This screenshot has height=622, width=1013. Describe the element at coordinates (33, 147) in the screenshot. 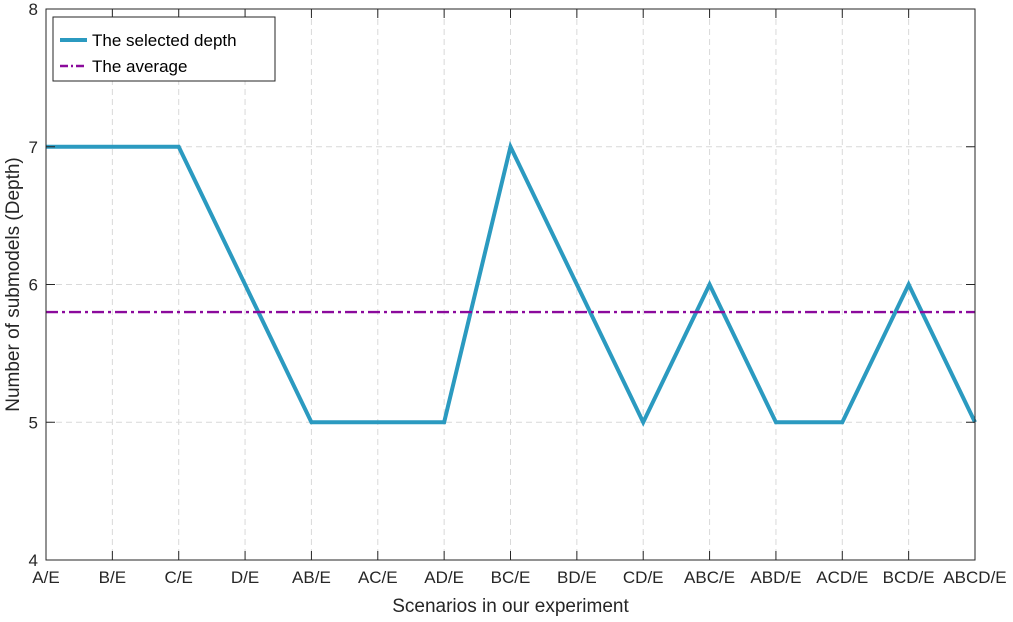

I see `y-tick-label: 7` at that location.